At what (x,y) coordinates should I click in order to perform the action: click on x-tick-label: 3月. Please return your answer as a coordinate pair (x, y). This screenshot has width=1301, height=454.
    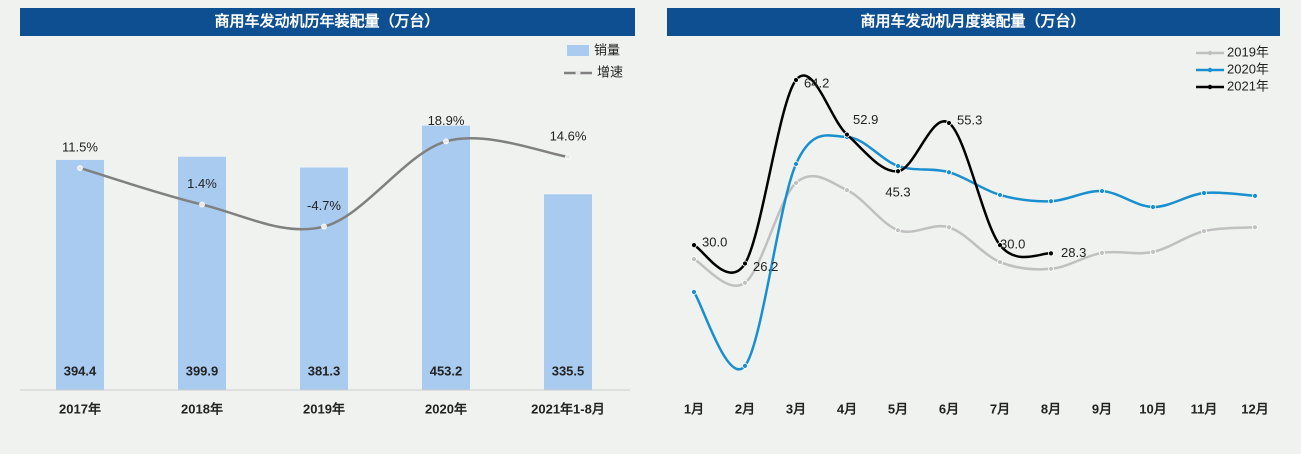
    Looking at the image, I should click on (796, 408).